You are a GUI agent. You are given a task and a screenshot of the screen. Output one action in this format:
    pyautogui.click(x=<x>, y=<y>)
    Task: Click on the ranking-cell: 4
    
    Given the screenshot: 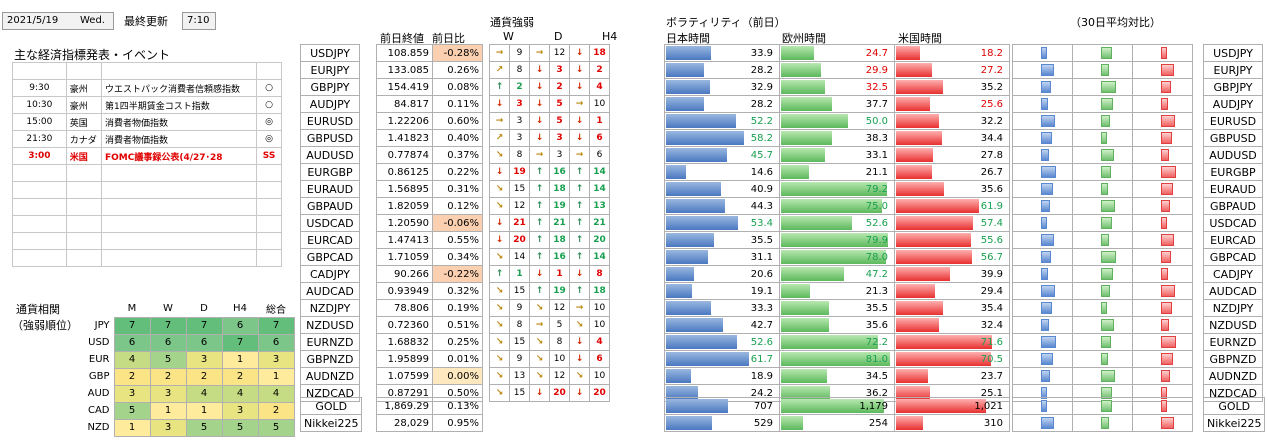 What is the action you would take?
    pyautogui.click(x=240, y=393)
    